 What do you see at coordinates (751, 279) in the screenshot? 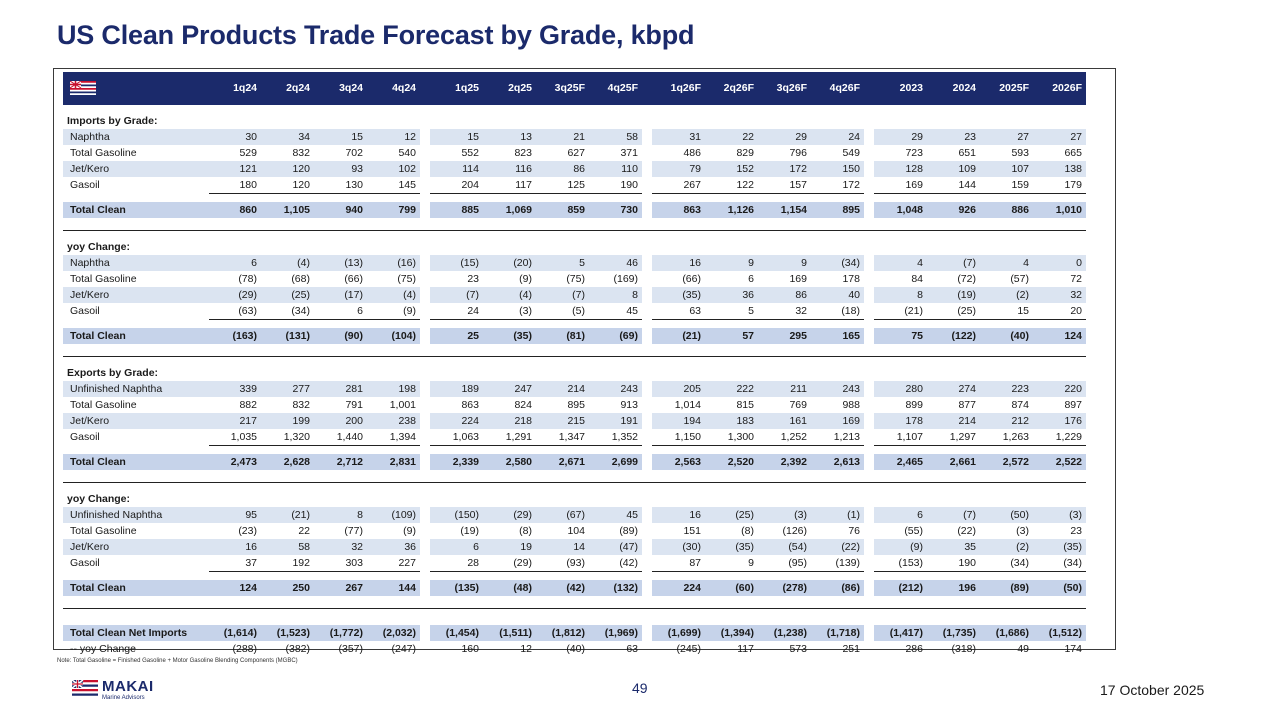
I see `value-cell: 6` at bounding box center [751, 279].